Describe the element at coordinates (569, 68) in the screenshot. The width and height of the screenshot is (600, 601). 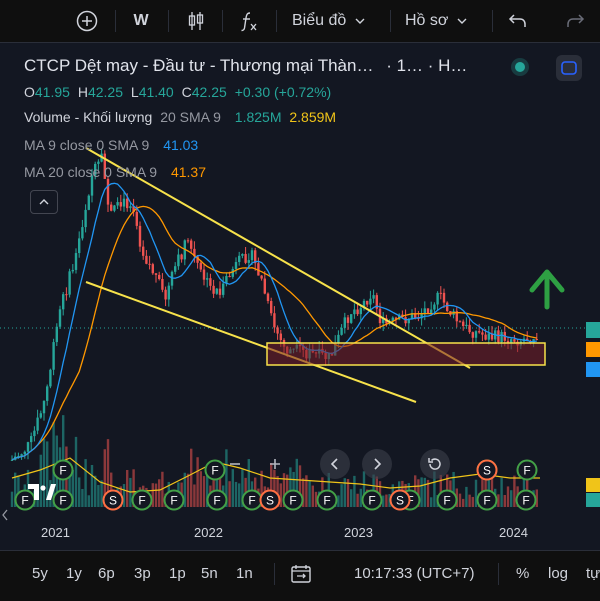
I see `fullscreen-button` at that location.